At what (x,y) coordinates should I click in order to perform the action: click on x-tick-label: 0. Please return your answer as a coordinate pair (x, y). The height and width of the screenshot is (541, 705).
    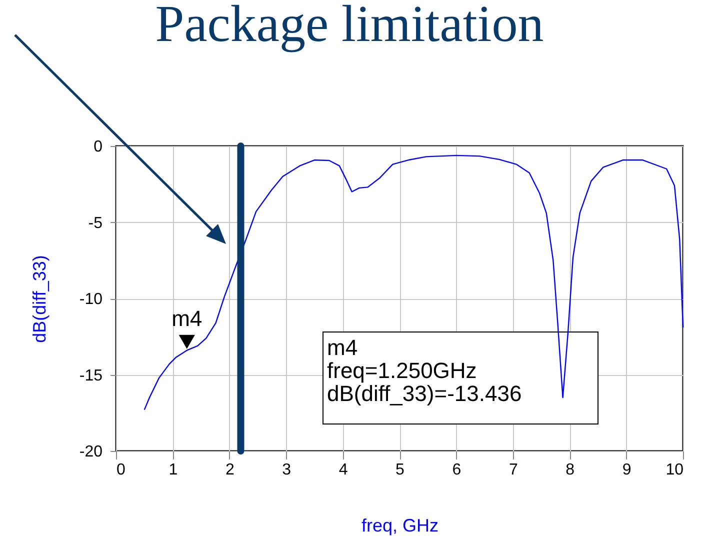
    Looking at the image, I should click on (121, 470).